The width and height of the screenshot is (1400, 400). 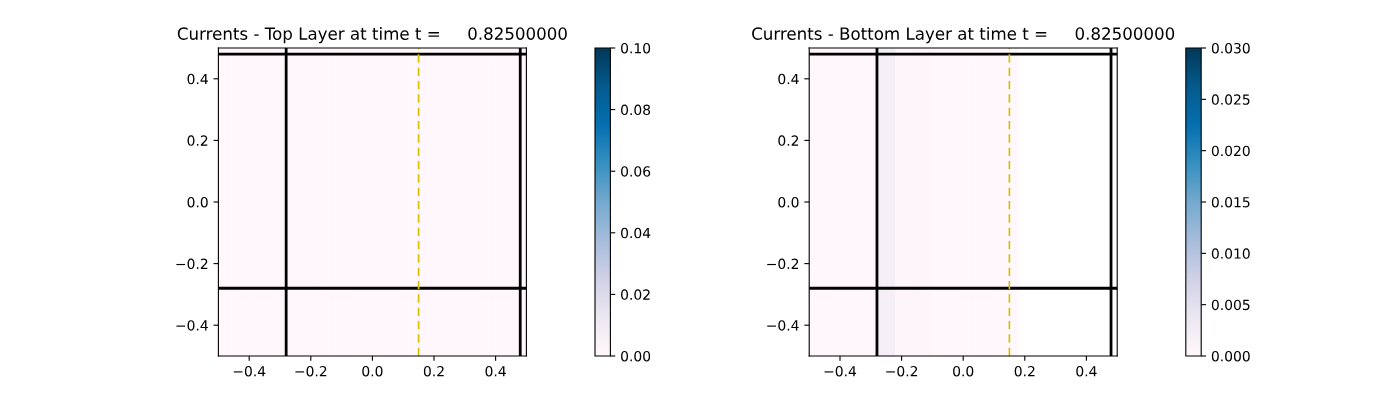 I want to click on color-bar-label: 0.00, so click(x=636, y=356).